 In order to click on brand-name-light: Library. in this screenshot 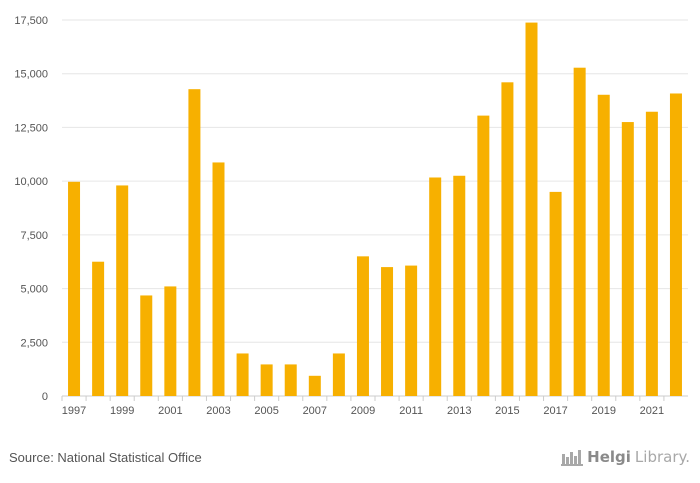, I will do `click(662, 457)`.